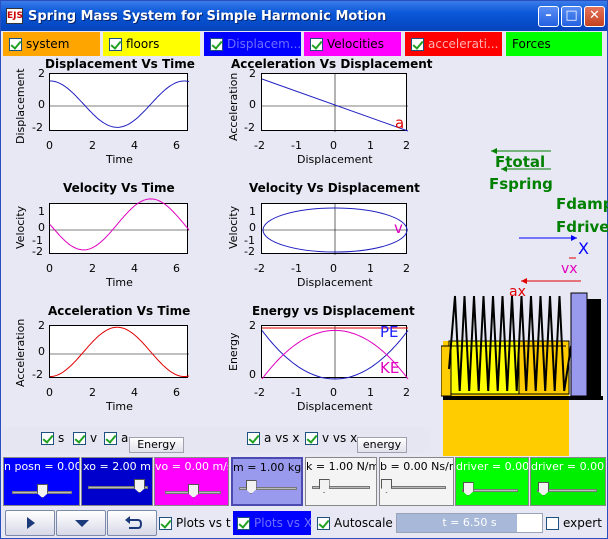  What do you see at coordinates (340, 438) in the screenshot?
I see `vvsx-label: v vs x` at bounding box center [340, 438].